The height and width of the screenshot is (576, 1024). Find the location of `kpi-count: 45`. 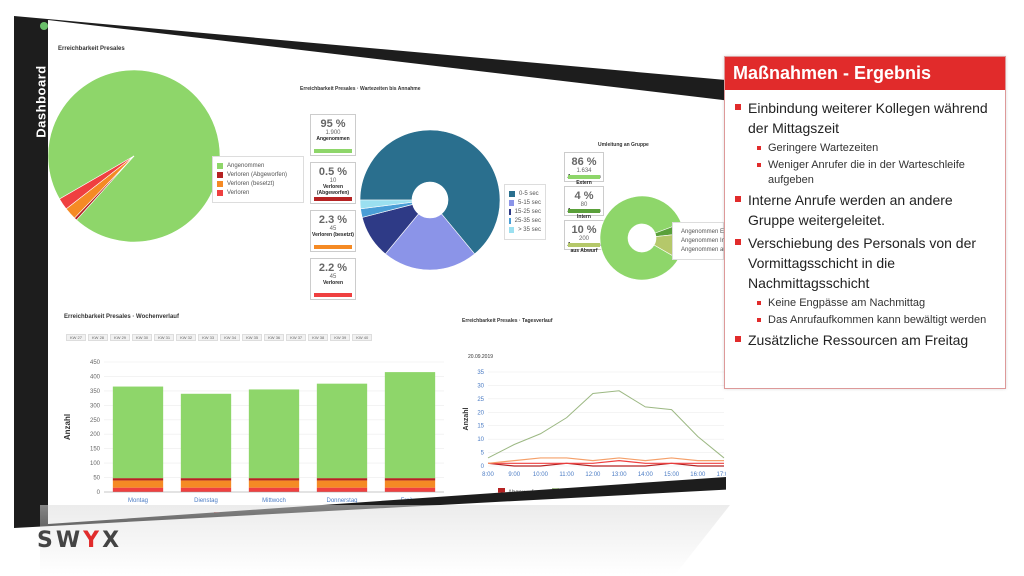

kpi-count: 45 is located at coordinates (333, 277).